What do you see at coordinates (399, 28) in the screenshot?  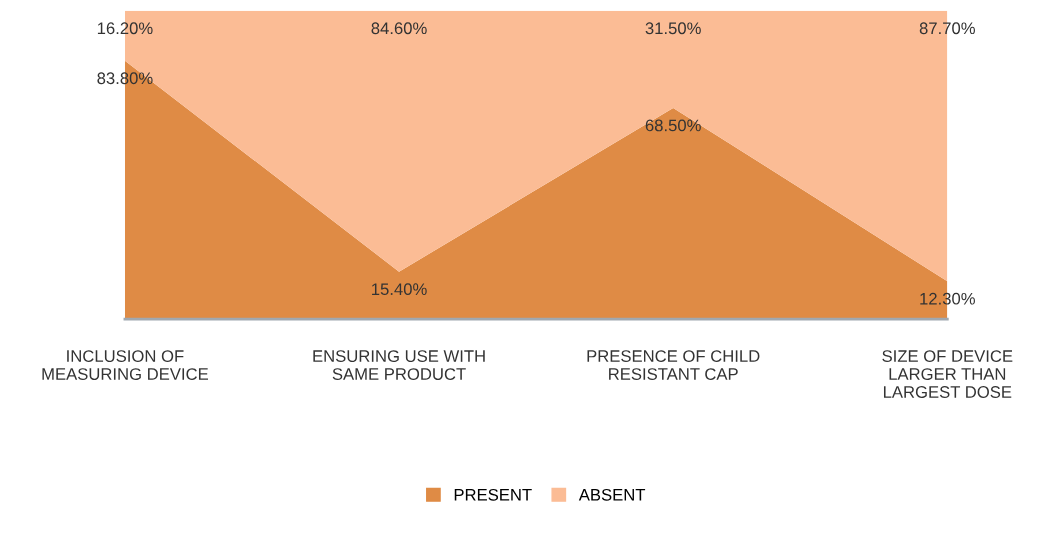 I see `data-label: 84.60%` at bounding box center [399, 28].